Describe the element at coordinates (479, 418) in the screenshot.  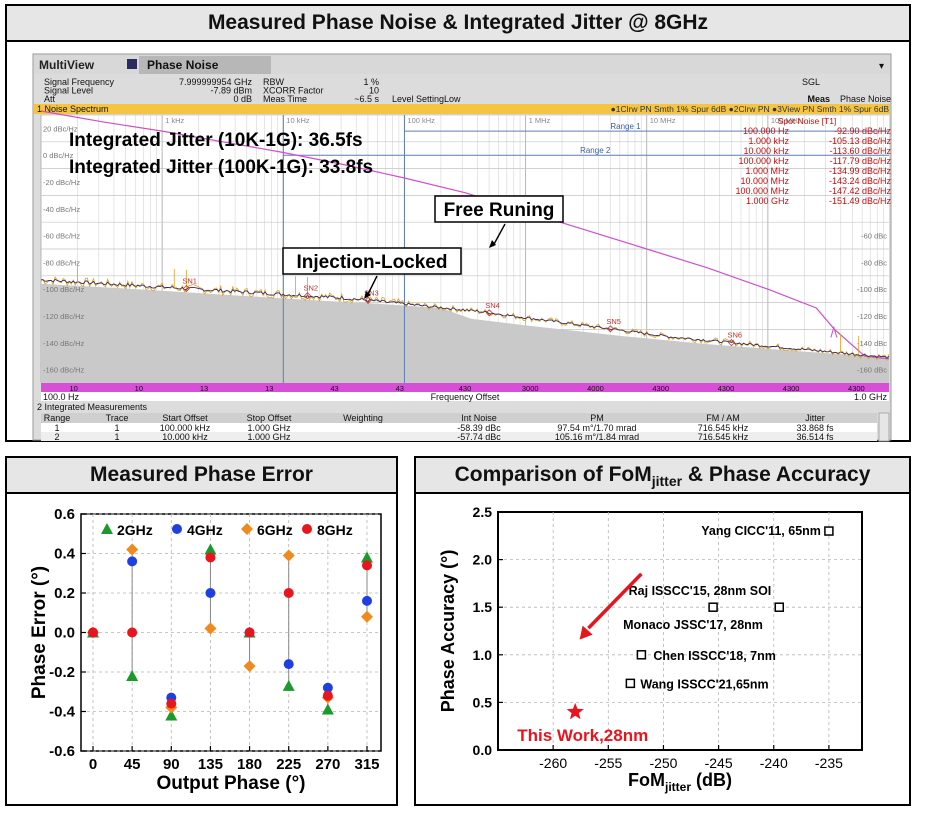
I see `integrated-header: Int Noise` at that location.